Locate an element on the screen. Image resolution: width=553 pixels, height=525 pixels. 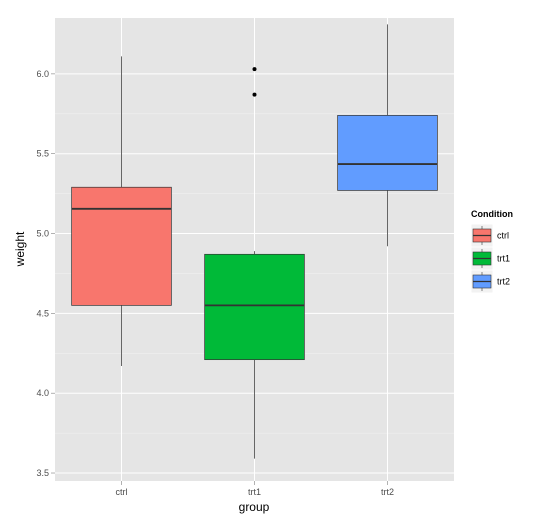
y-axis-title: weight is located at coordinates (20, 249).